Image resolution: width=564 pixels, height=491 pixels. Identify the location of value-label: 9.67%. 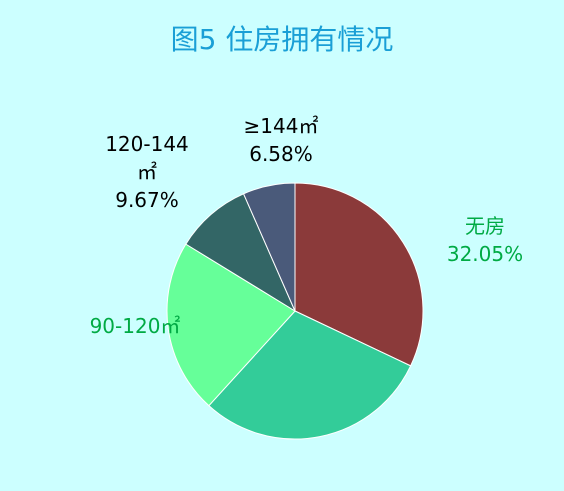
(147, 200).